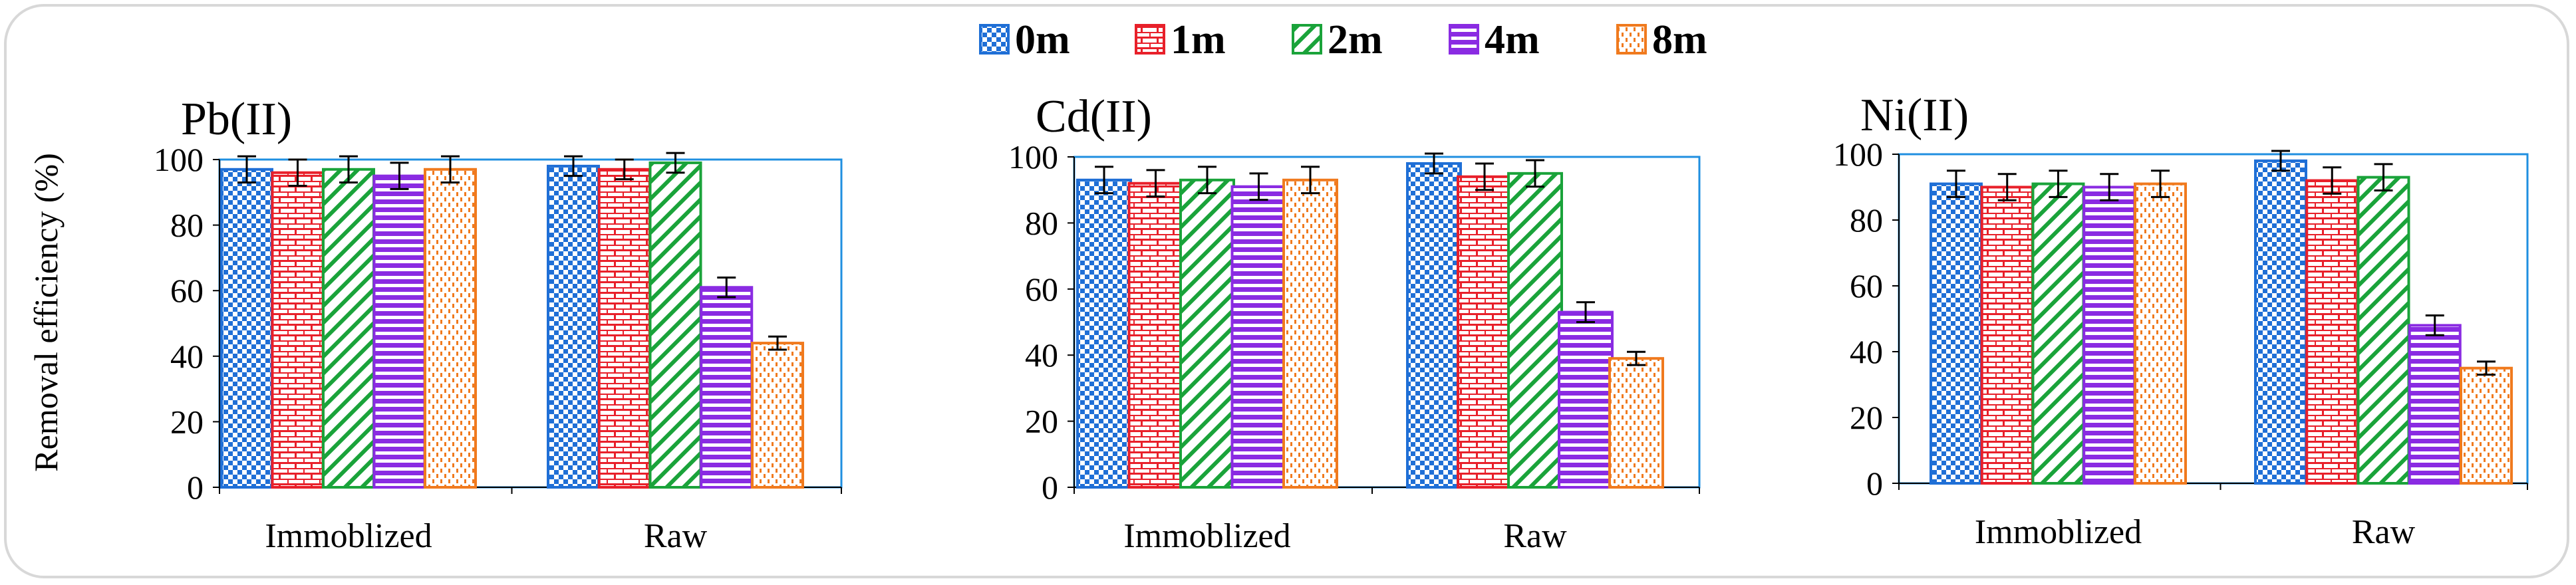 The width and height of the screenshot is (2576, 585). I want to click on legend-item-0m: 0m, so click(1024, 39).